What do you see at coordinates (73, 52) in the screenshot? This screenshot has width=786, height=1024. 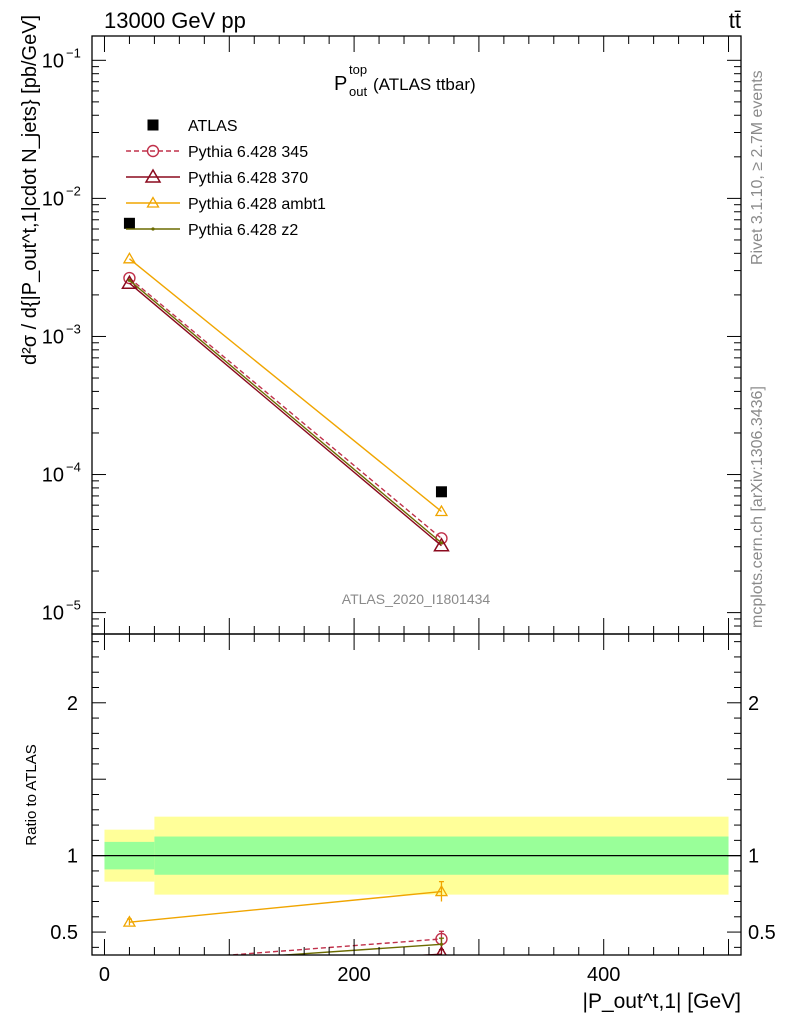 I see `y-tick-label-exp: −1` at bounding box center [73, 52].